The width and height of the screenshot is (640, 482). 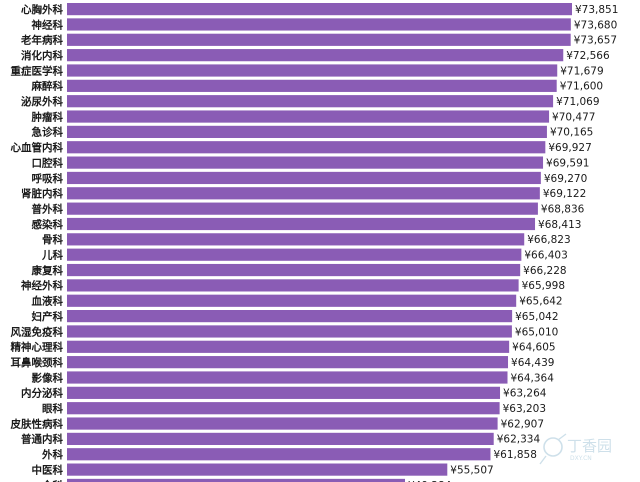 I want to click on category-label: 内分泌科, so click(x=42, y=393).